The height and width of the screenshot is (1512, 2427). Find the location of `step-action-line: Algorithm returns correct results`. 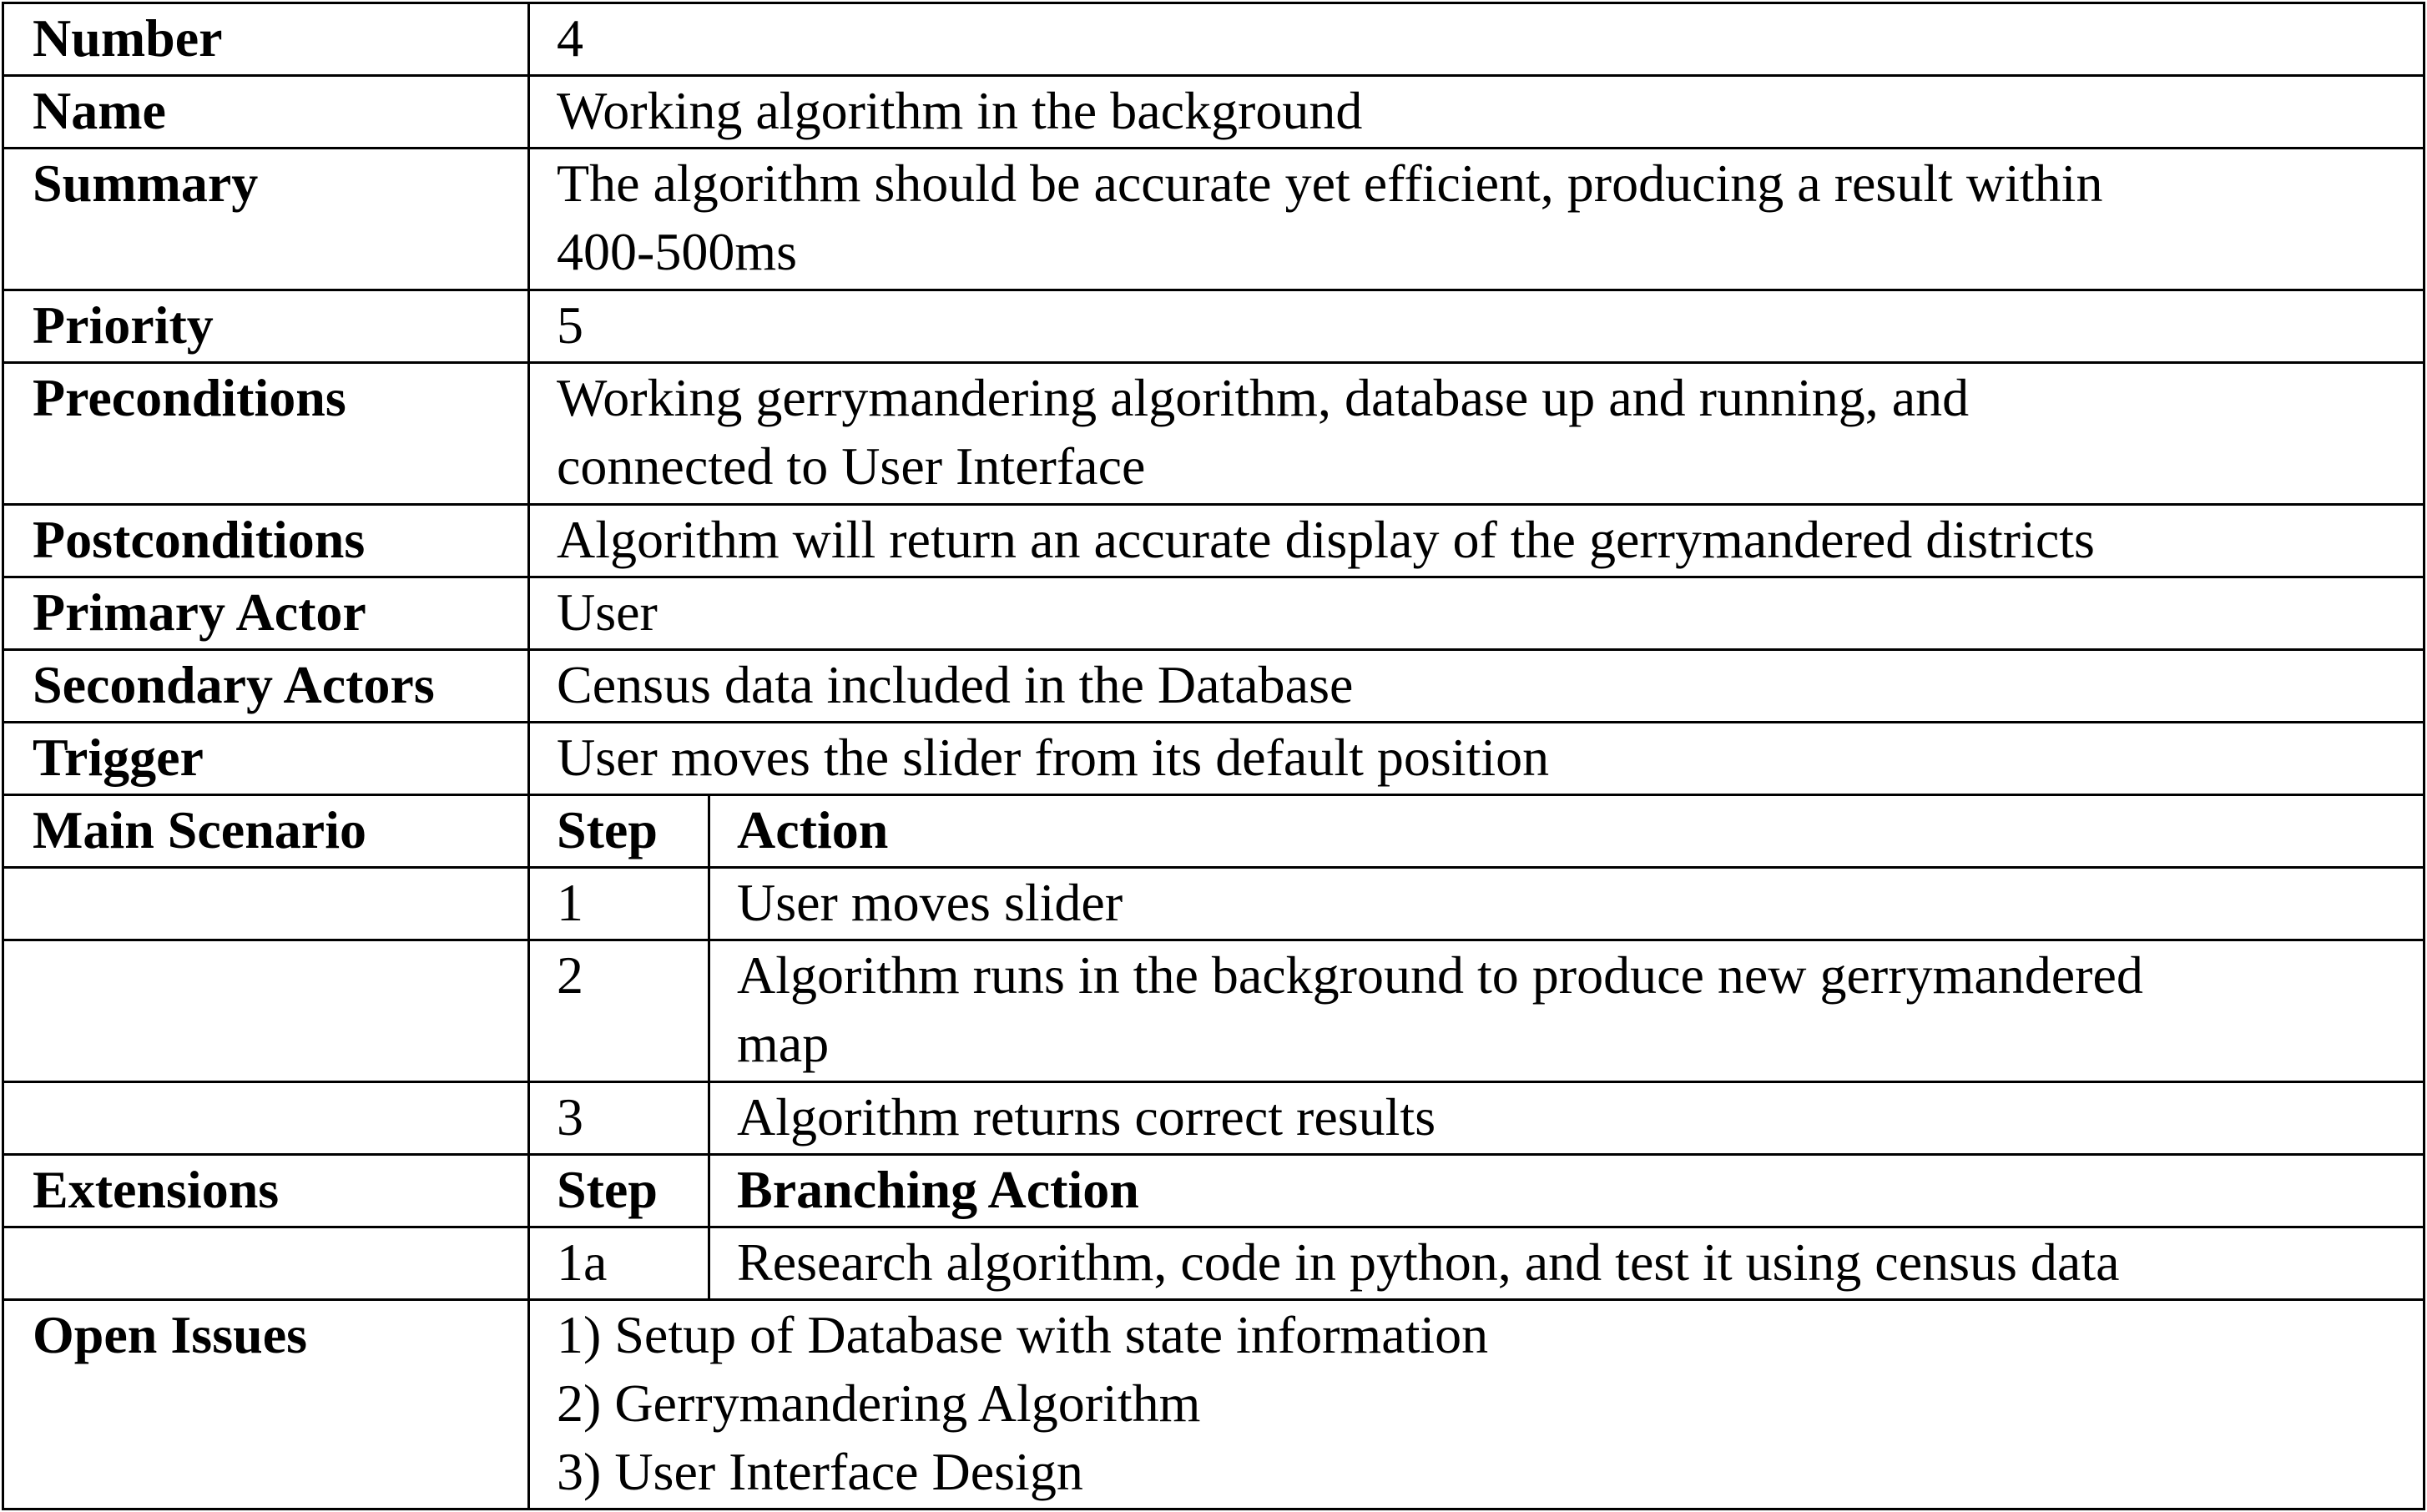

step-action-line: Algorithm returns correct results is located at coordinates (1086, 1117).